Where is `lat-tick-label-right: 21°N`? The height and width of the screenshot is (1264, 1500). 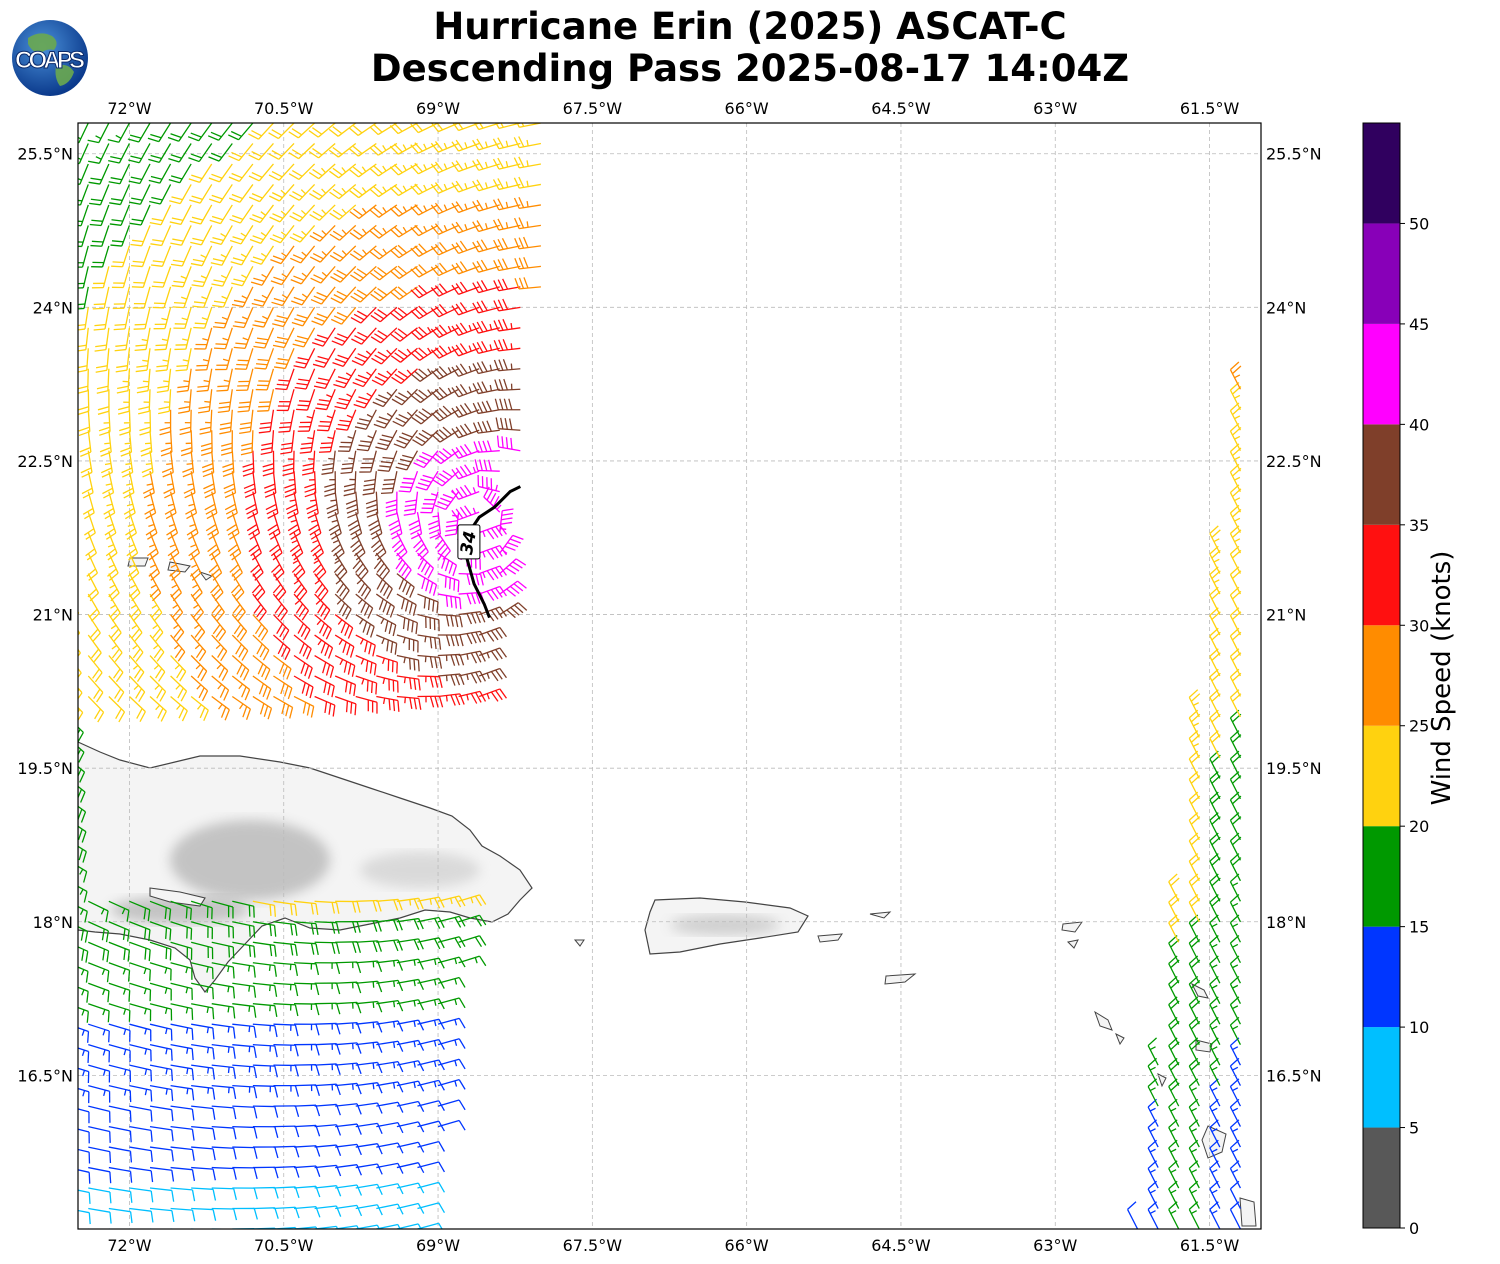
lat-tick-label-right: 21°N is located at coordinates (1286, 615).